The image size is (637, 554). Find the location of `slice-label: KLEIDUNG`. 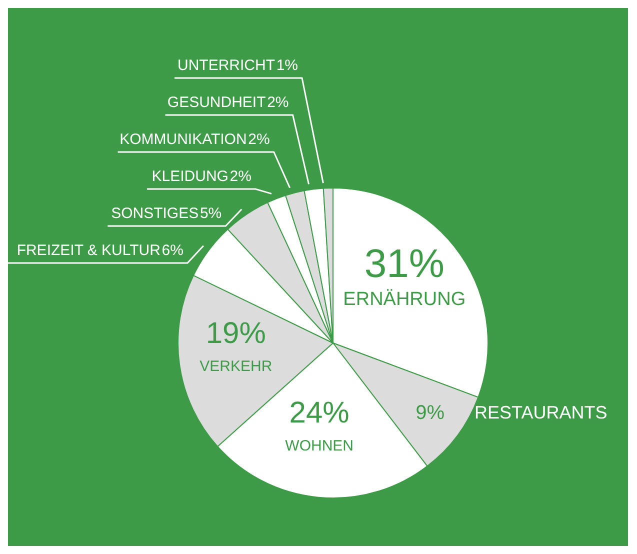

slice-label: KLEIDUNG is located at coordinates (190, 176).